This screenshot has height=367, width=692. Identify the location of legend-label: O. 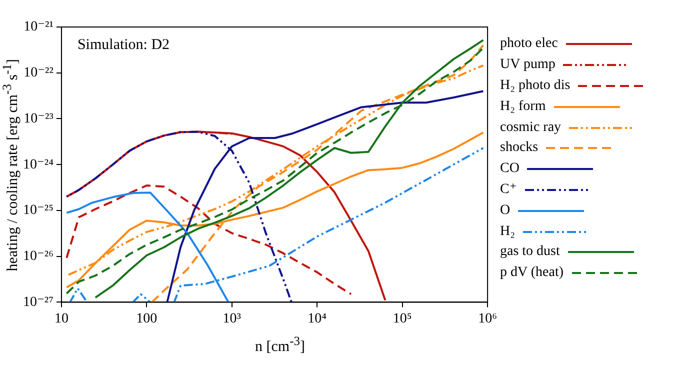
(505, 210).